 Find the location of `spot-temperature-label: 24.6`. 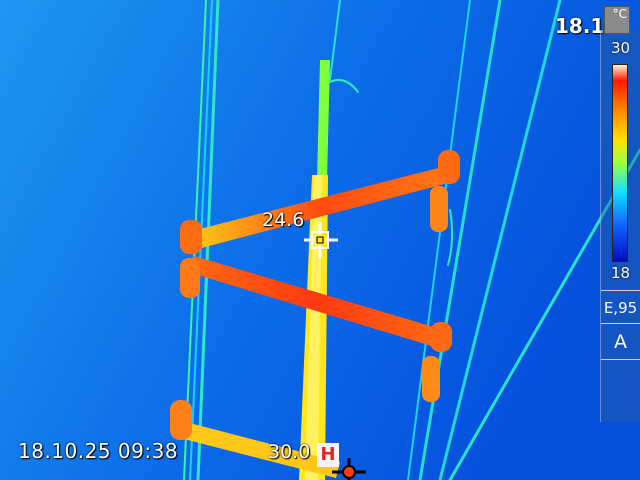

spot-temperature-label: 24.6 is located at coordinates (283, 220).